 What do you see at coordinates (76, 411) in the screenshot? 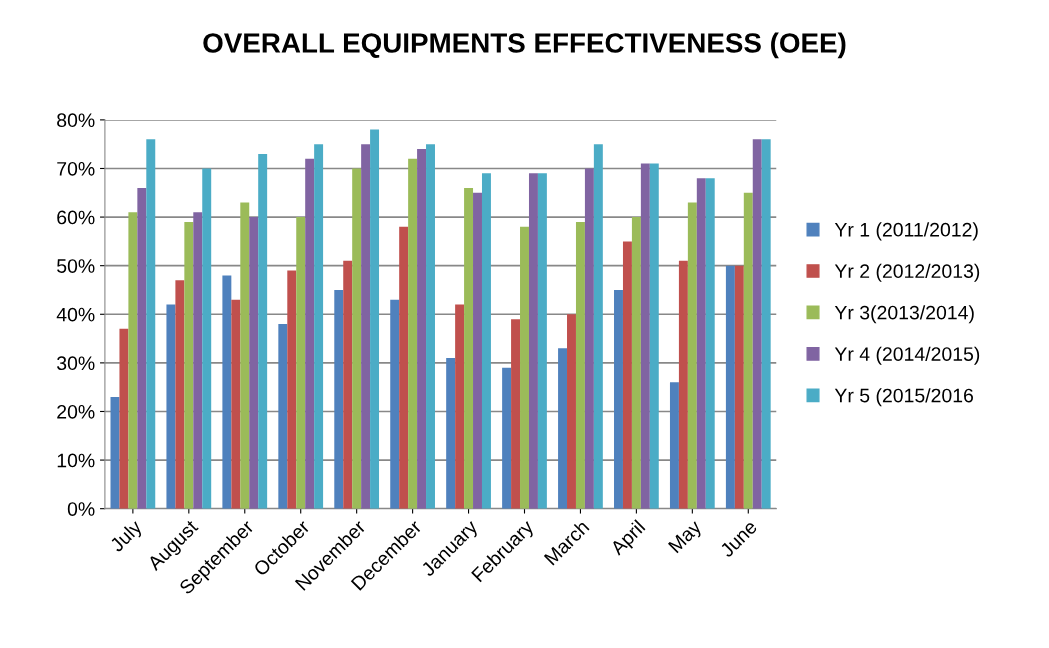
I see `y-tick-label: 20%` at bounding box center [76, 411].